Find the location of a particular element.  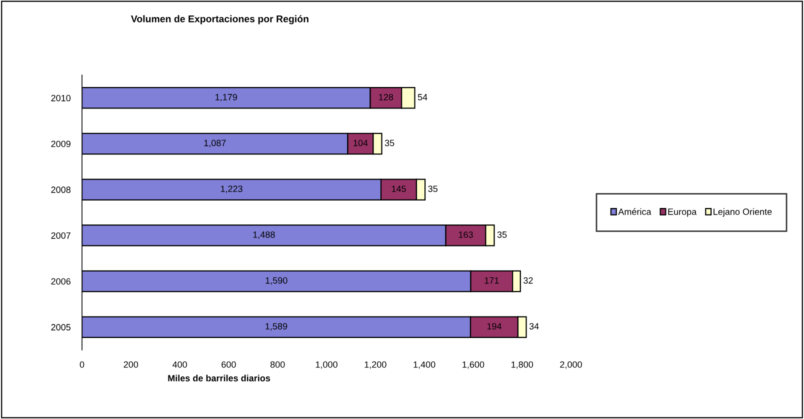

y-tick-label: 2005 is located at coordinates (61, 327).